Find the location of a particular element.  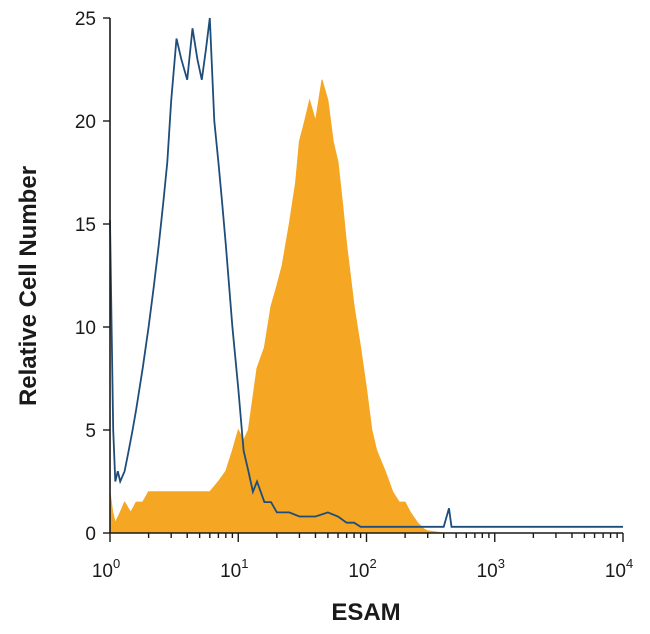

x-tick-label: 10² is located at coordinates (362, 569).